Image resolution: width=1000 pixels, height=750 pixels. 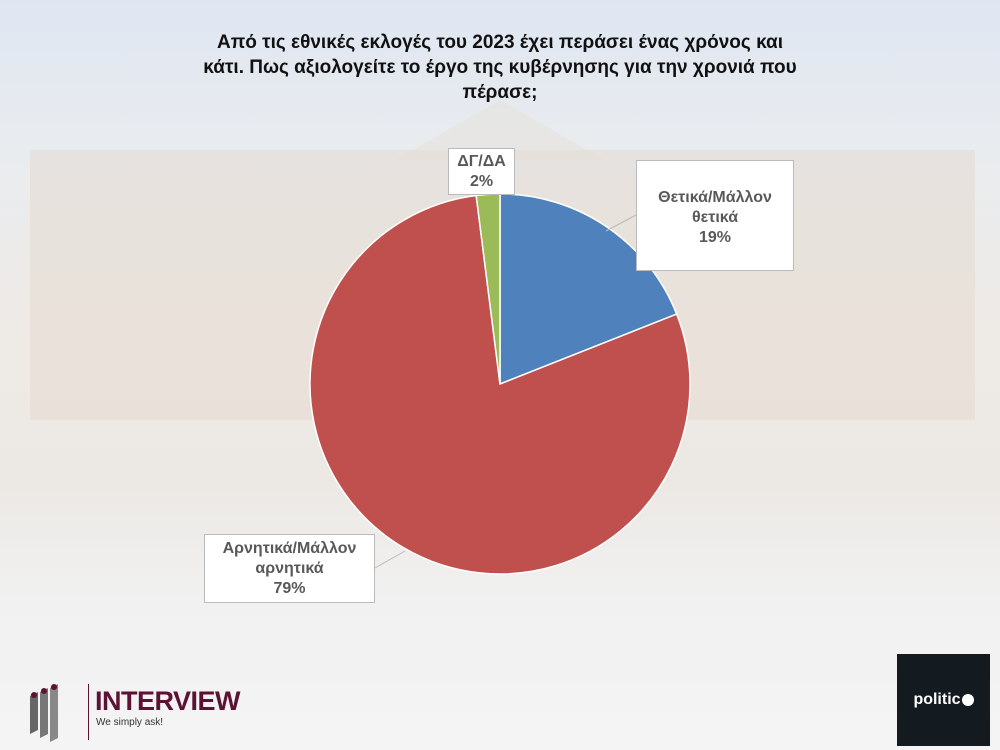 I want to click on label-negative: Αρνητικά/Μάλλον αρνητικά 79%, so click(x=289, y=568).